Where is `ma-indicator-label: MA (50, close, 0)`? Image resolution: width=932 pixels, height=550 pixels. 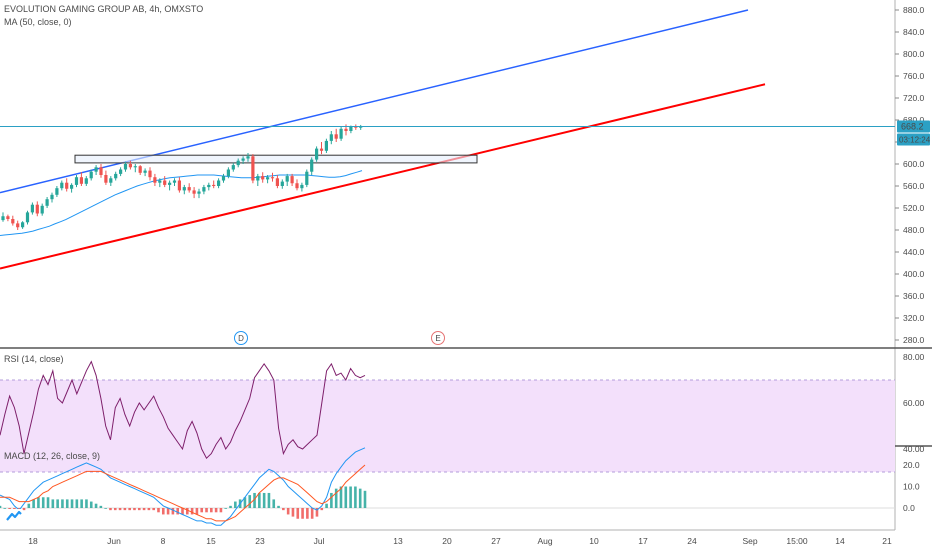 ma-indicator-label: MA (50, close, 0) is located at coordinates (38, 22).